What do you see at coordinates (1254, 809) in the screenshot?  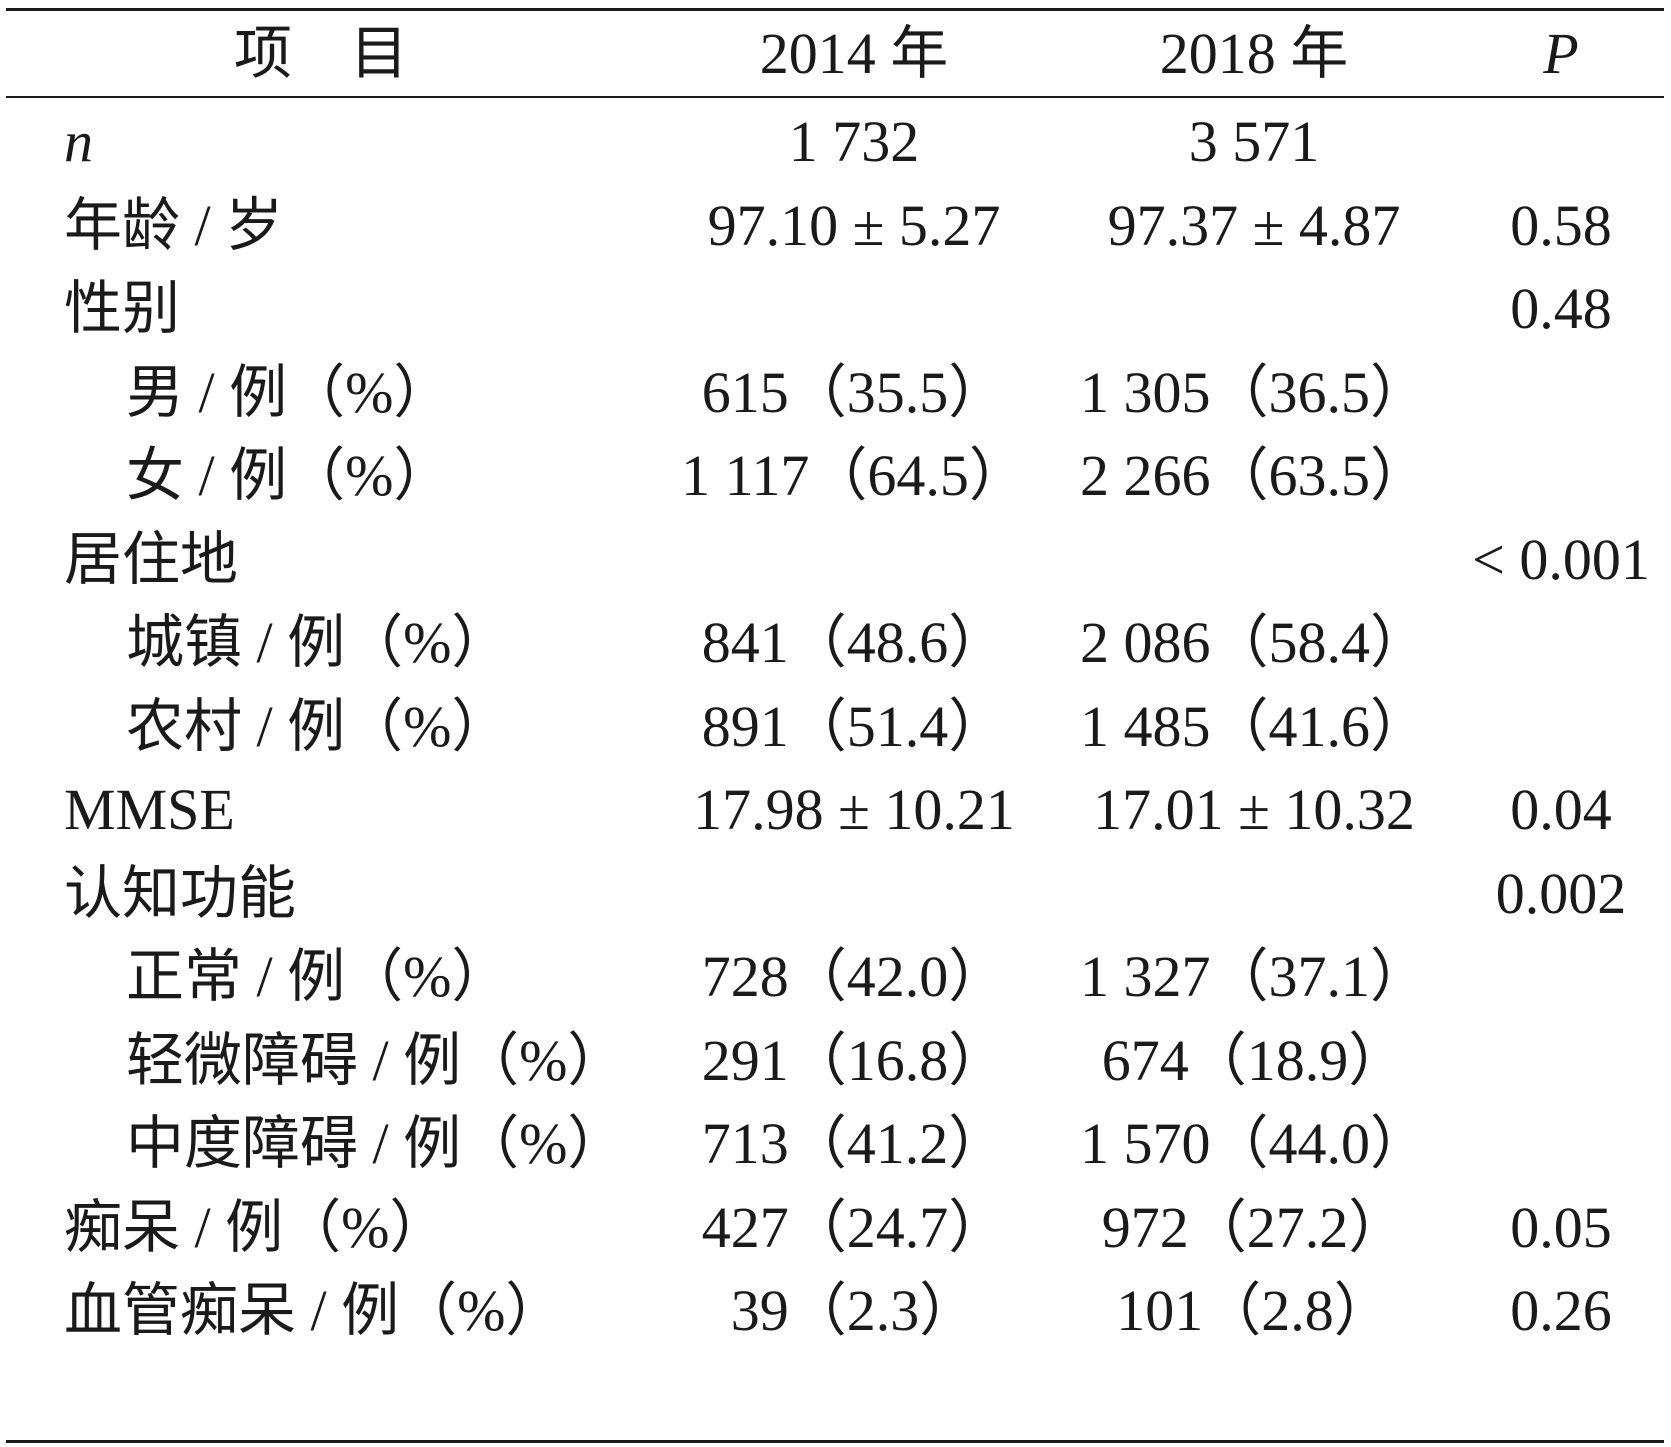 I see `value-2018: 17.01 ± 10.32` at bounding box center [1254, 809].